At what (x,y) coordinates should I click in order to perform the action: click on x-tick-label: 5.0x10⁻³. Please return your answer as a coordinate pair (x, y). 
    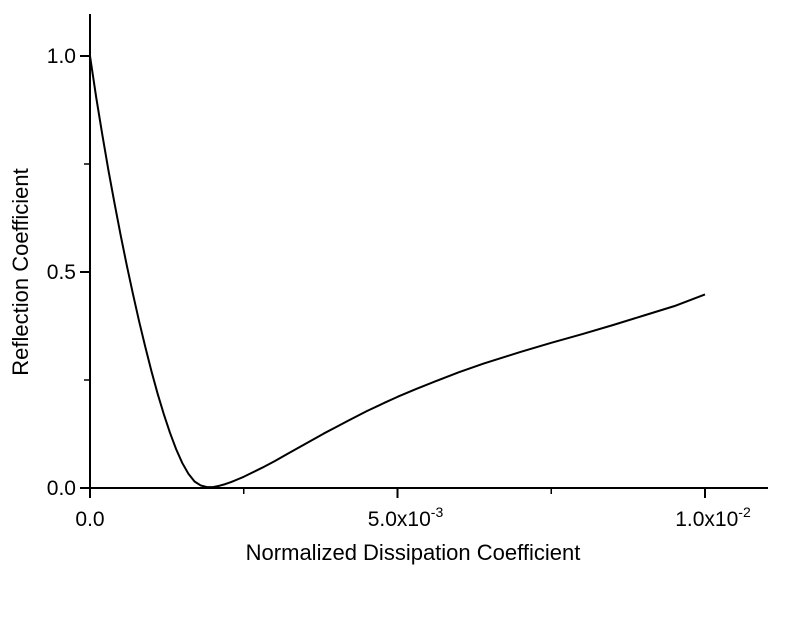
    Looking at the image, I should click on (406, 517).